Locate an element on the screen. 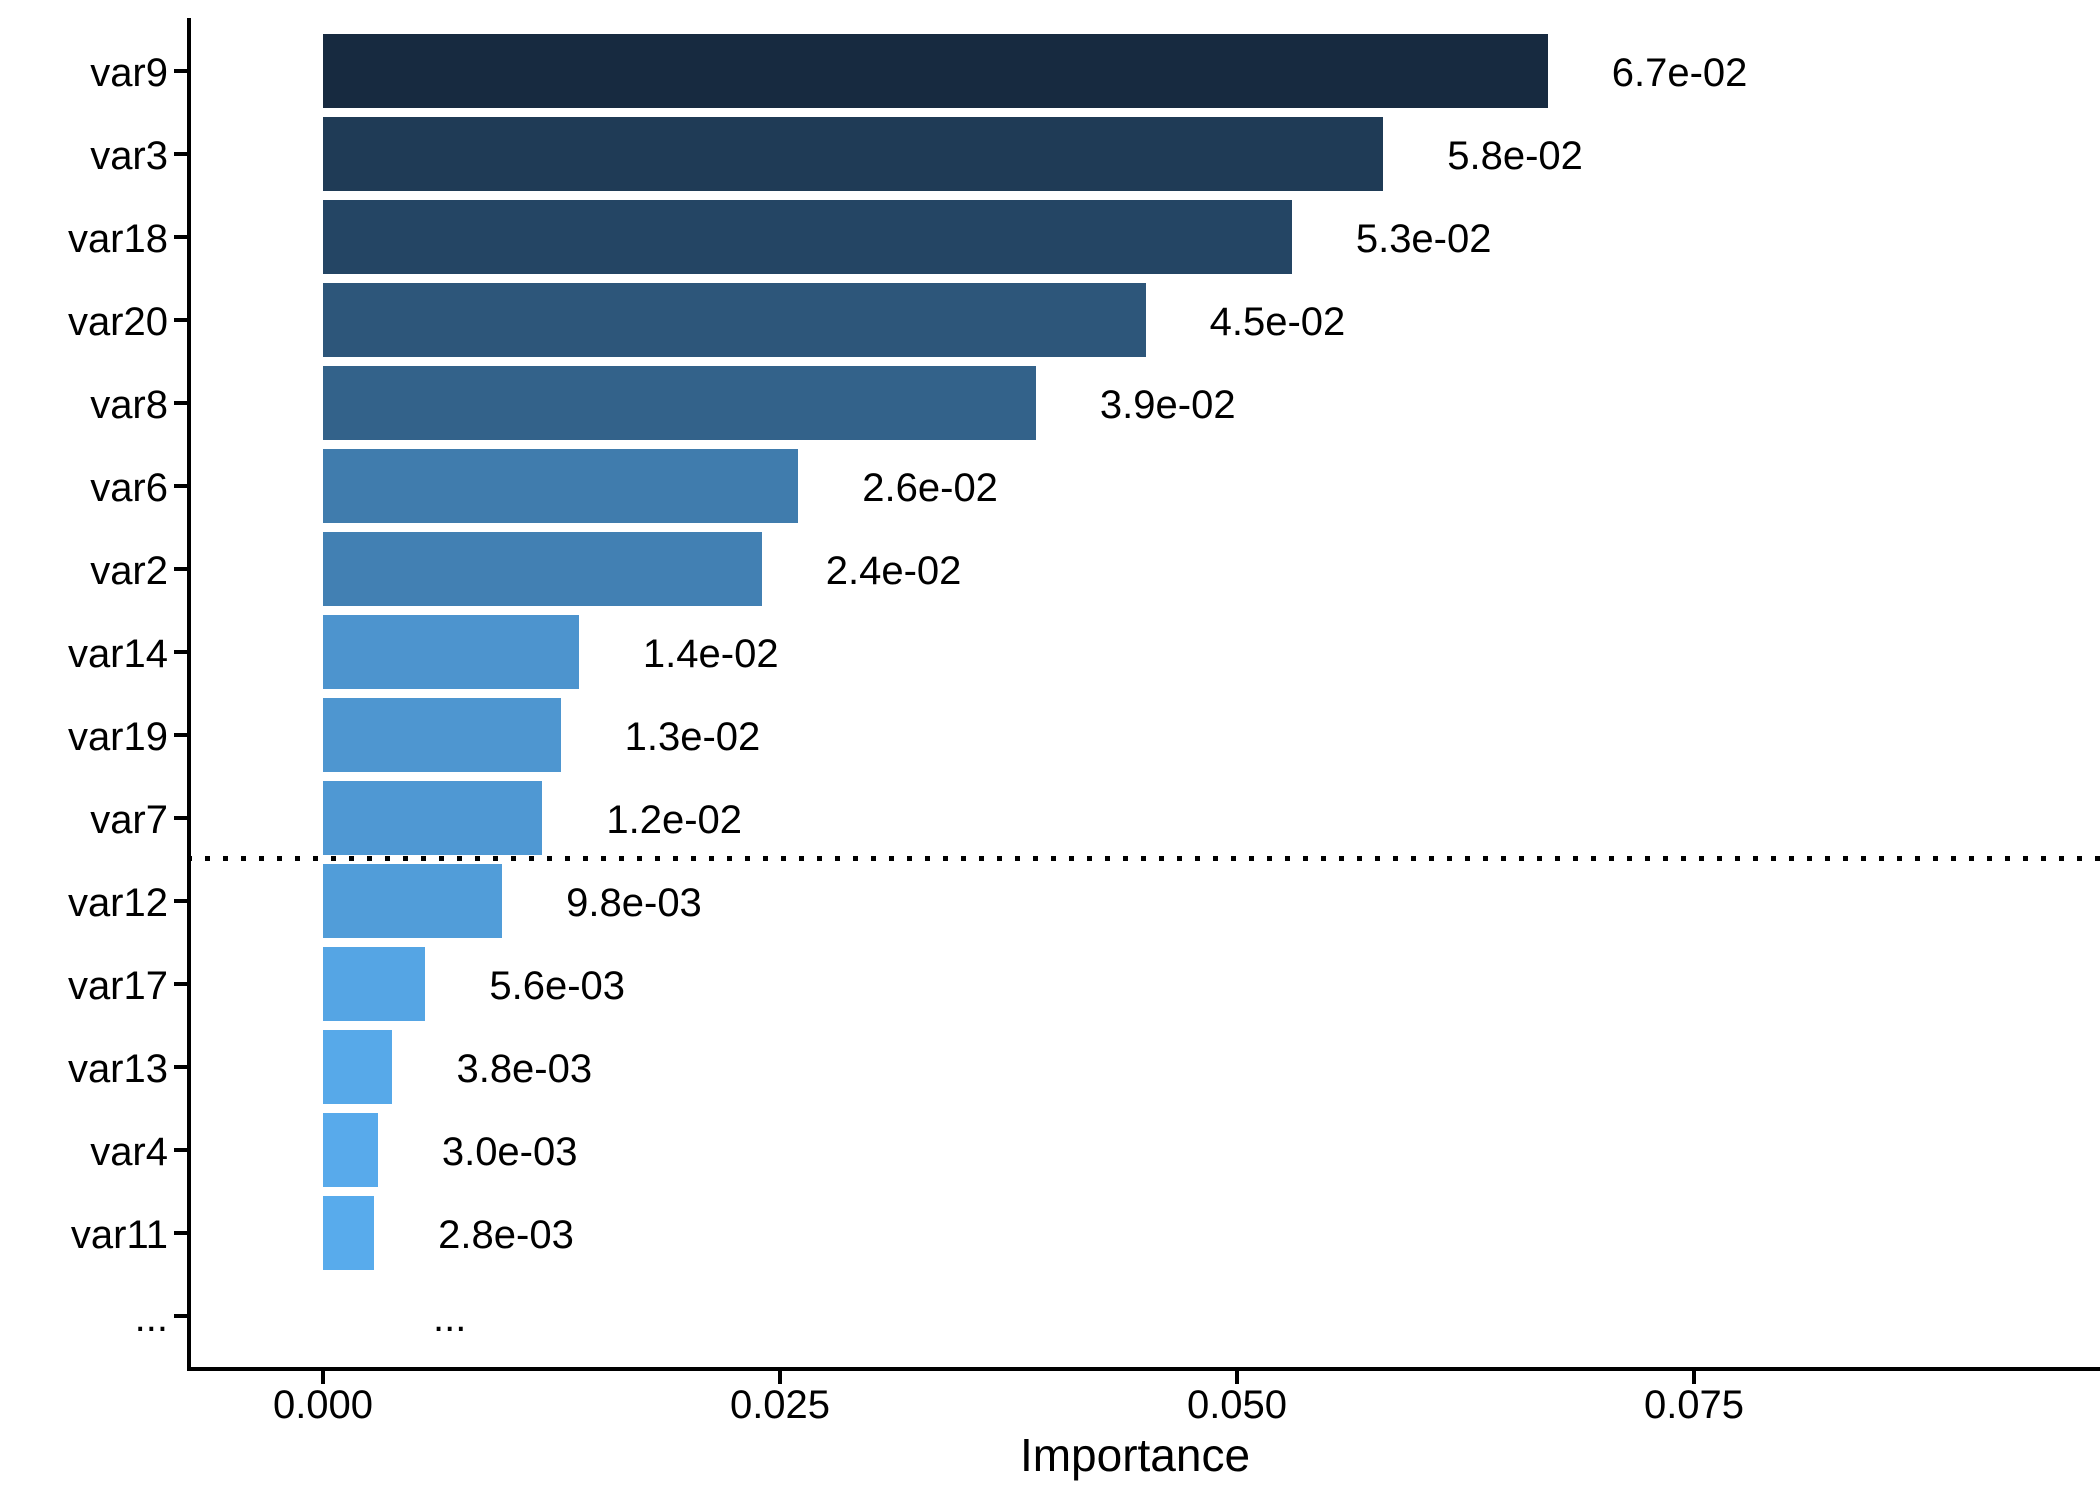  bar-var13 is located at coordinates (358, 1067).